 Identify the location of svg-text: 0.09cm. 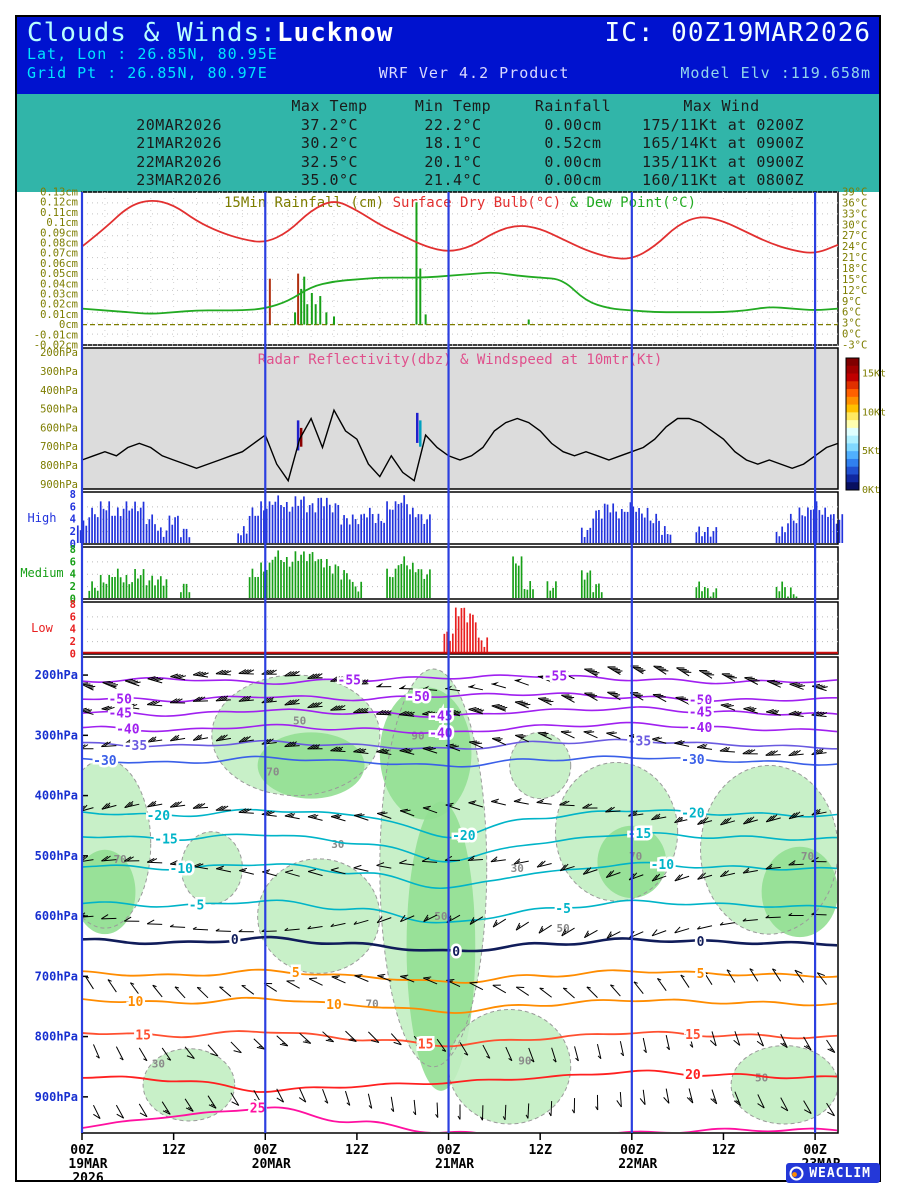
(59, 233).